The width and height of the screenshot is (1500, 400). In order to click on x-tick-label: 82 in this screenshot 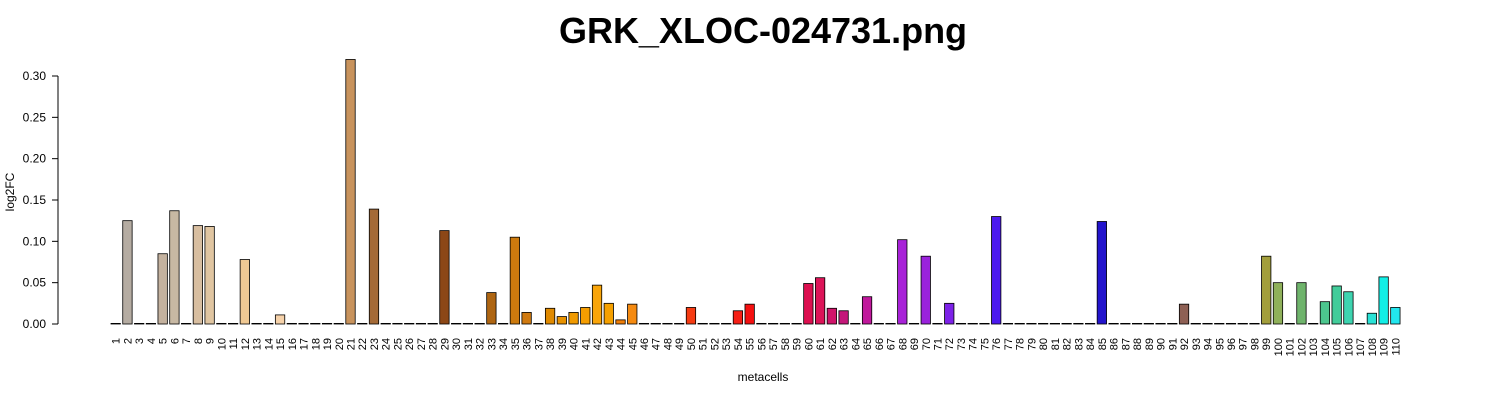, I will do `click(1068, 344)`.